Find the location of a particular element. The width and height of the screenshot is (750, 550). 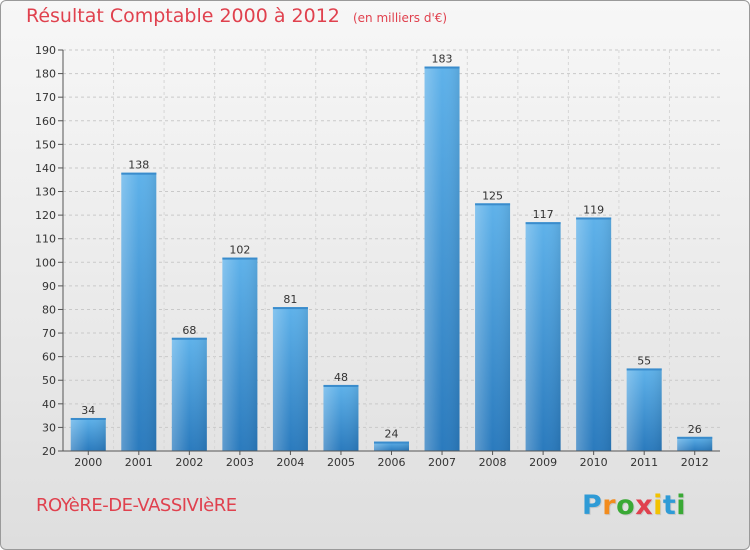

value-label: 24 is located at coordinates (392, 434).